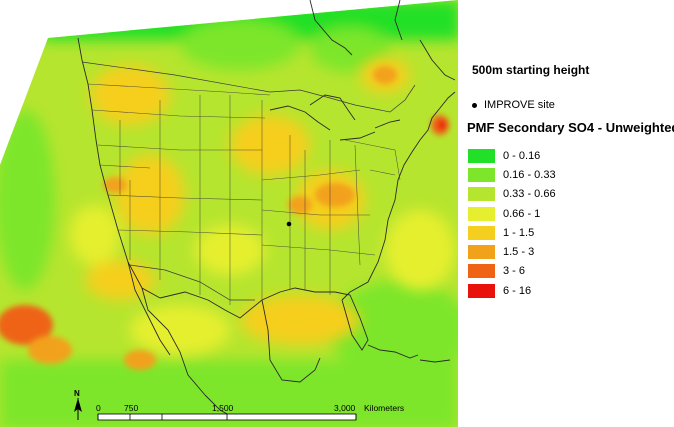  Describe the element at coordinates (519, 232) in the screenshot. I see `legend-class-label: 1 - 1.5` at that location.